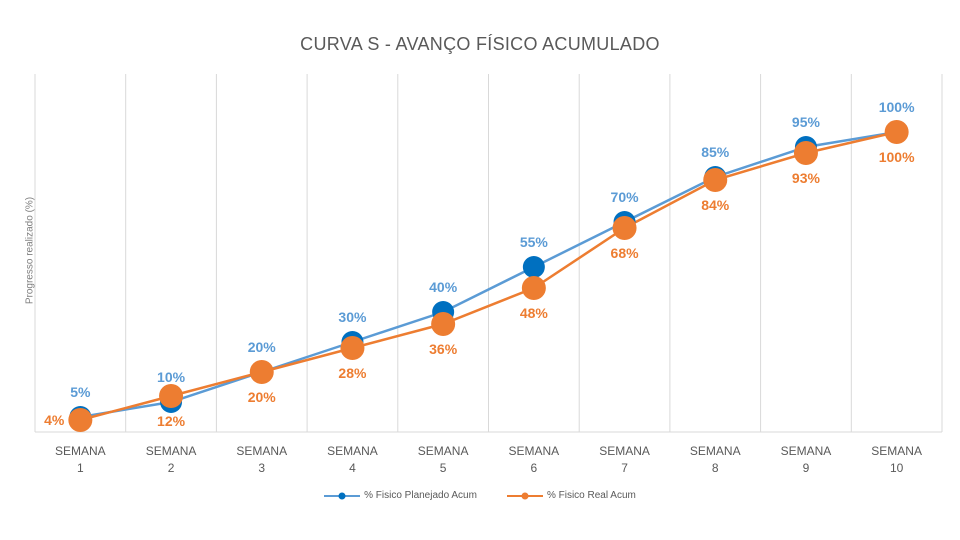 This screenshot has height=540, width=960. What do you see at coordinates (534, 468) in the screenshot?
I see `x-tick-label: 6` at bounding box center [534, 468].